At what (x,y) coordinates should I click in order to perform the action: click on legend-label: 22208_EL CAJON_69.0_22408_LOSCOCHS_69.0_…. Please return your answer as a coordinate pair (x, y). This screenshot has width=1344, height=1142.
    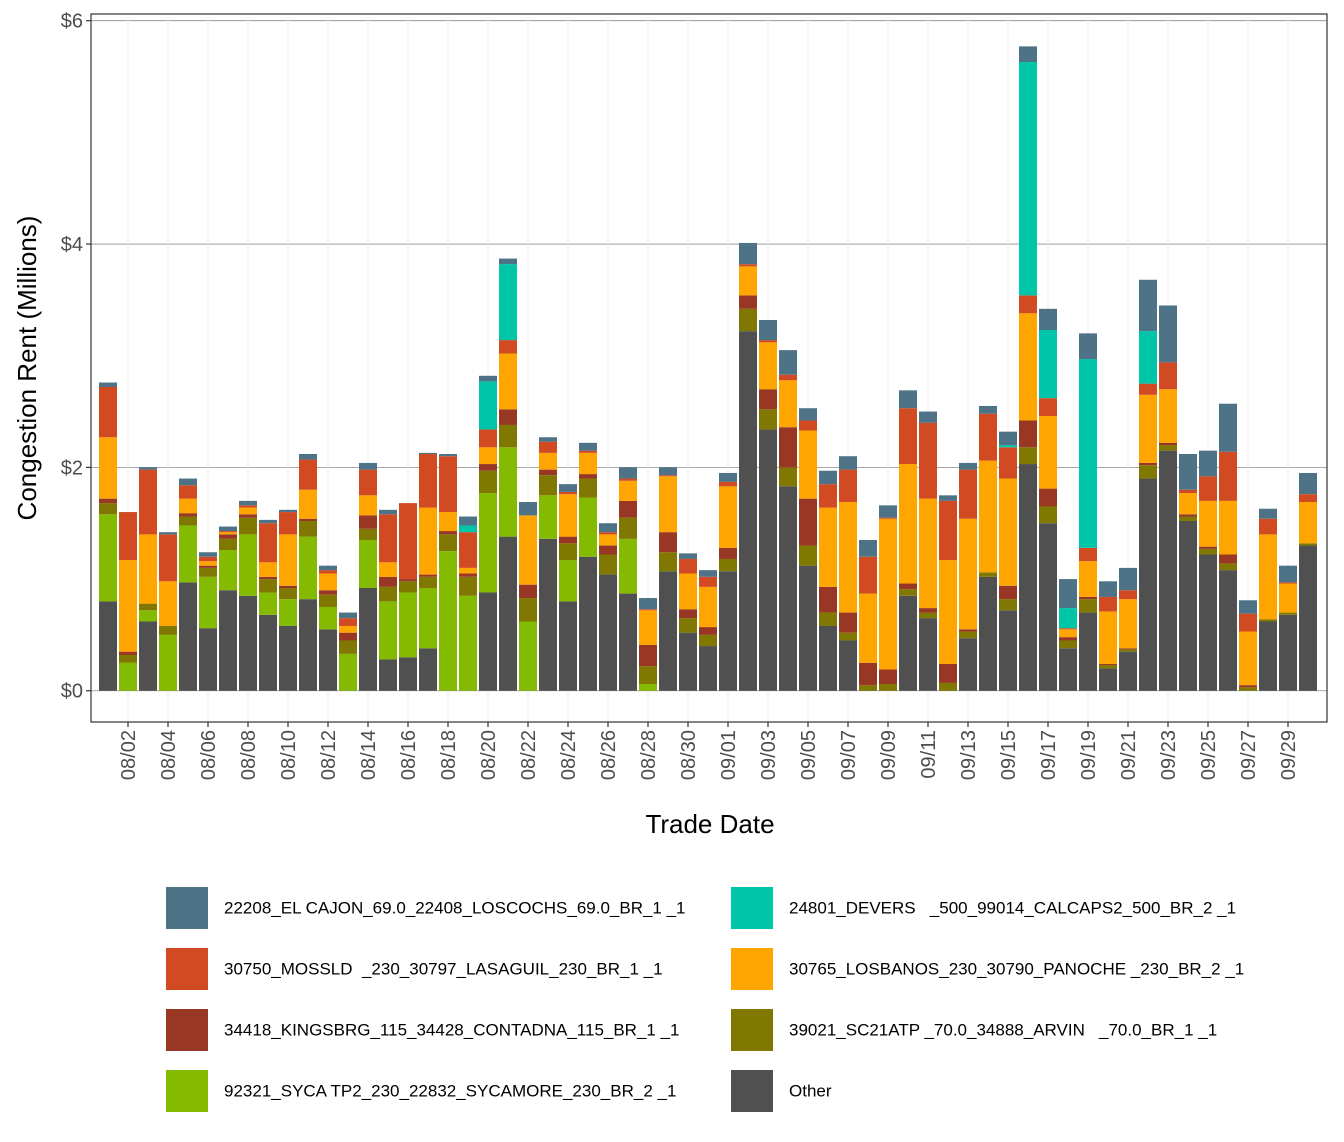
    Looking at the image, I should click on (455, 907).